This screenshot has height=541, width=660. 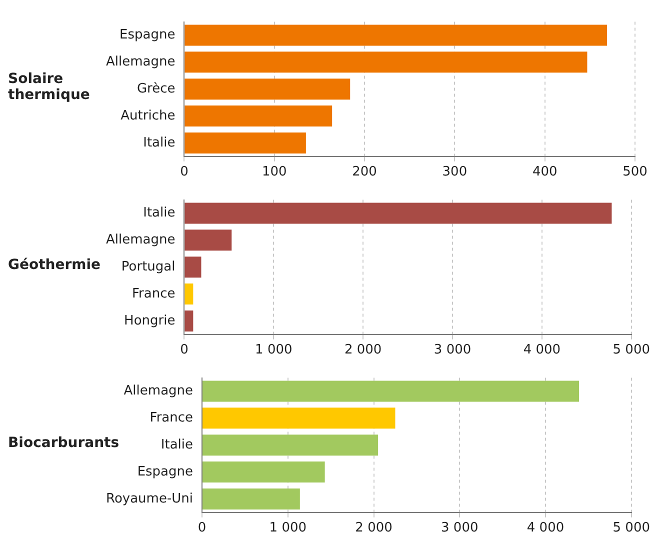 What do you see at coordinates (635, 172) in the screenshot?
I see `x-tick-label: 500` at bounding box center [635, 172].